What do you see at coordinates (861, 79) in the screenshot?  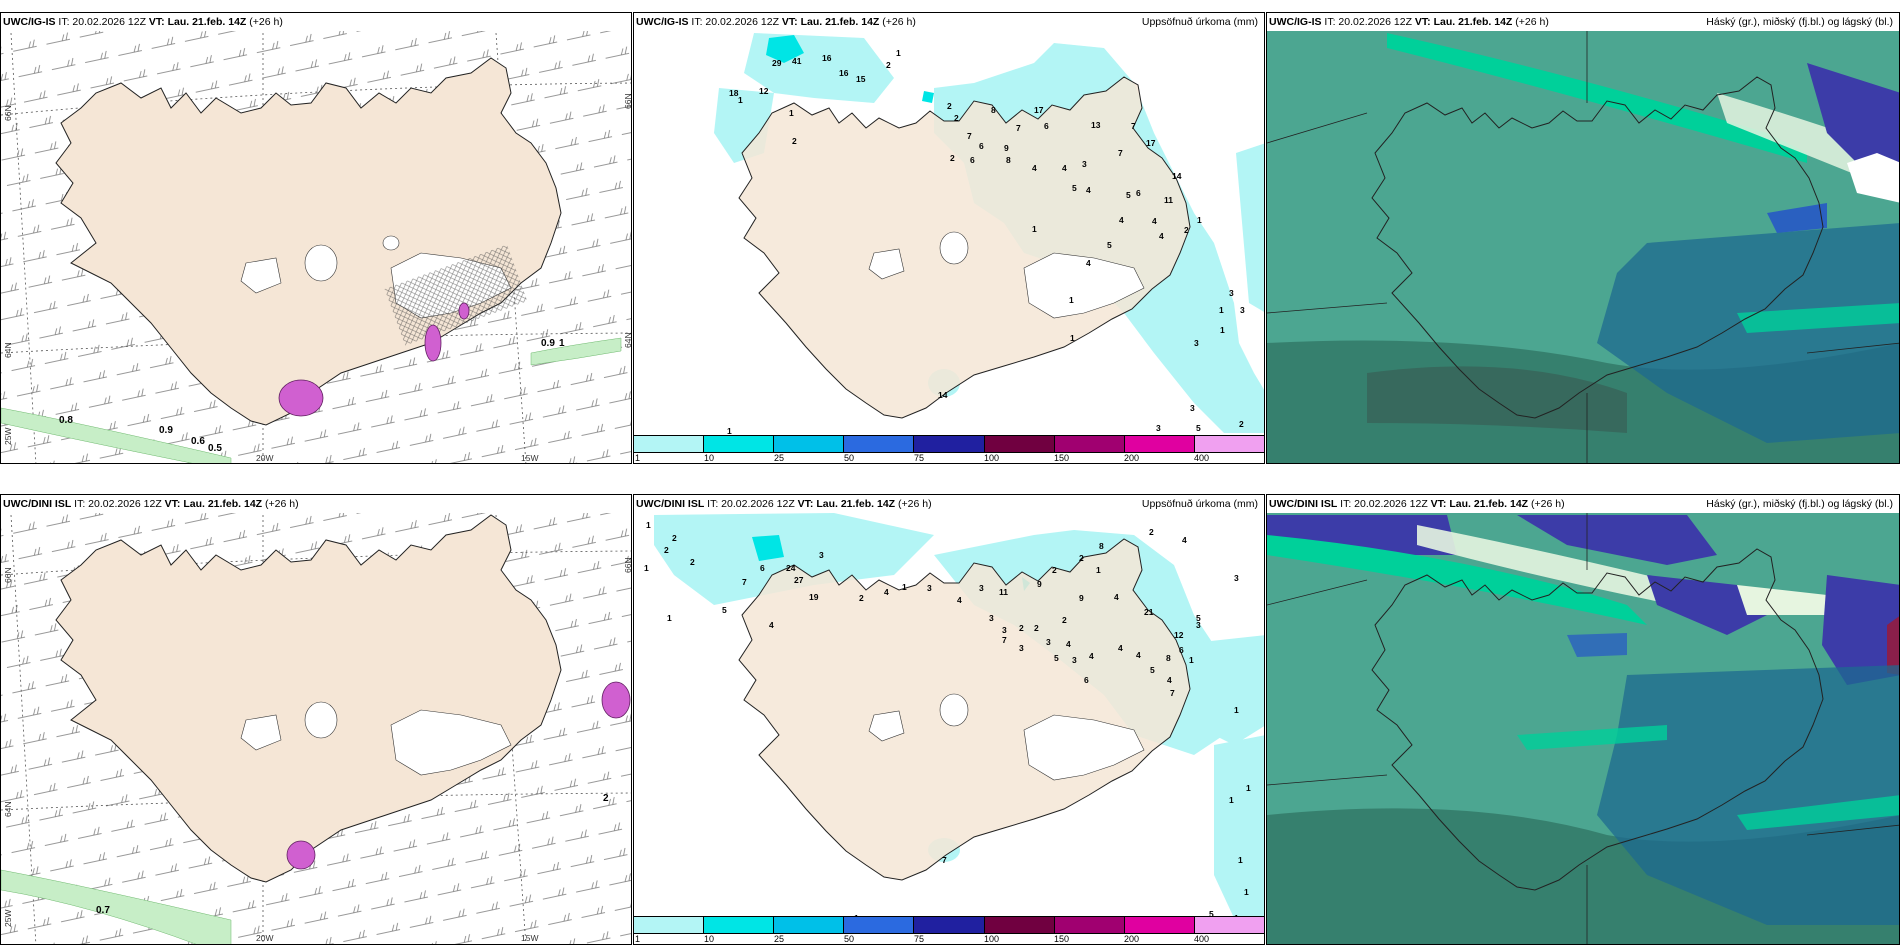 I see `precip-value: 15` at bounding box center [861, 79].